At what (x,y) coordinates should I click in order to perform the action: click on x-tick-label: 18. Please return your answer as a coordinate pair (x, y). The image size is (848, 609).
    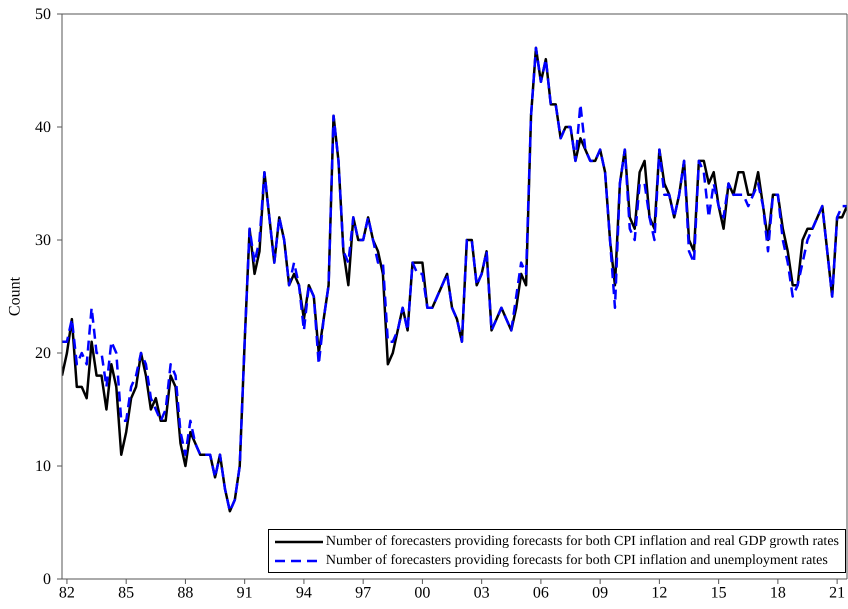
    Looking at the image, I should click on (778, 593).